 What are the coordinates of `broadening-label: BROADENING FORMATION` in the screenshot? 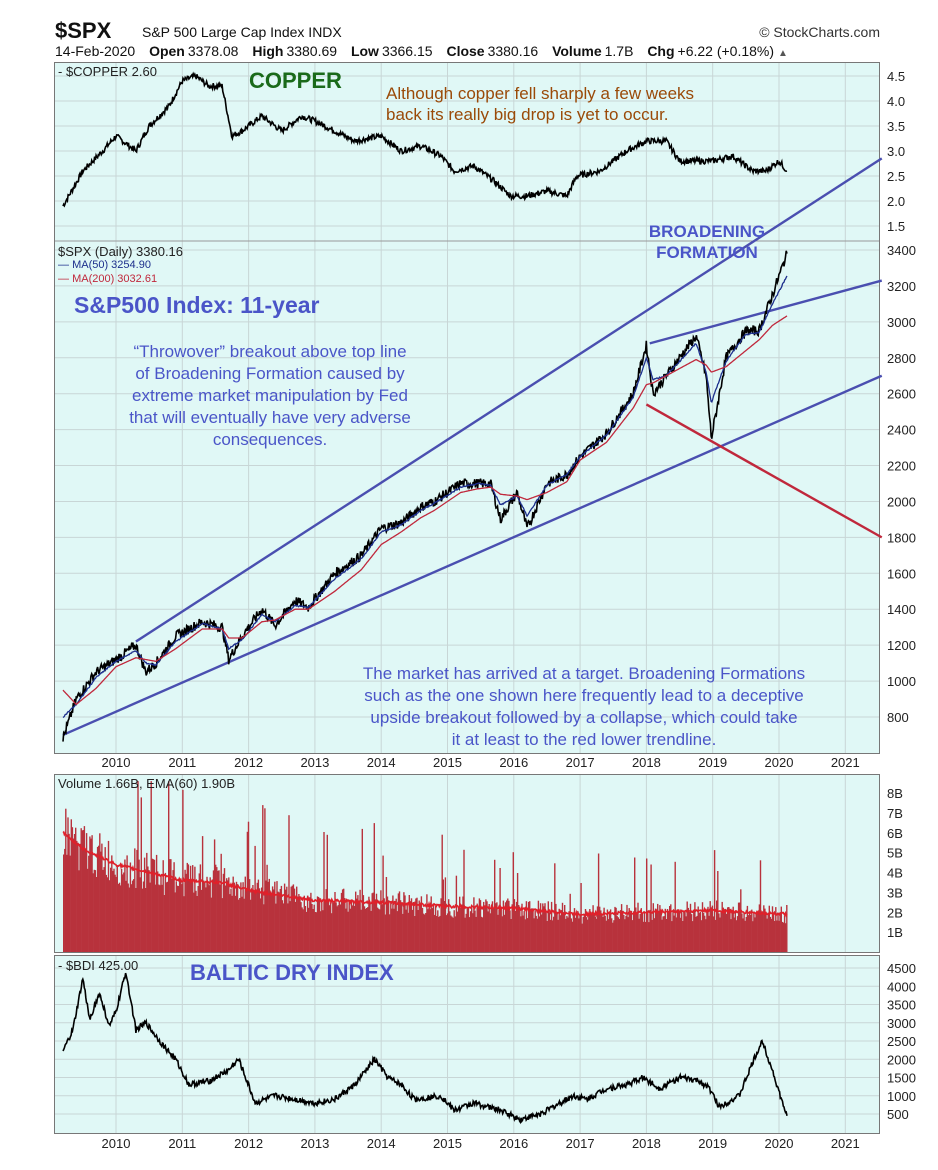 It's located at (707, 242).